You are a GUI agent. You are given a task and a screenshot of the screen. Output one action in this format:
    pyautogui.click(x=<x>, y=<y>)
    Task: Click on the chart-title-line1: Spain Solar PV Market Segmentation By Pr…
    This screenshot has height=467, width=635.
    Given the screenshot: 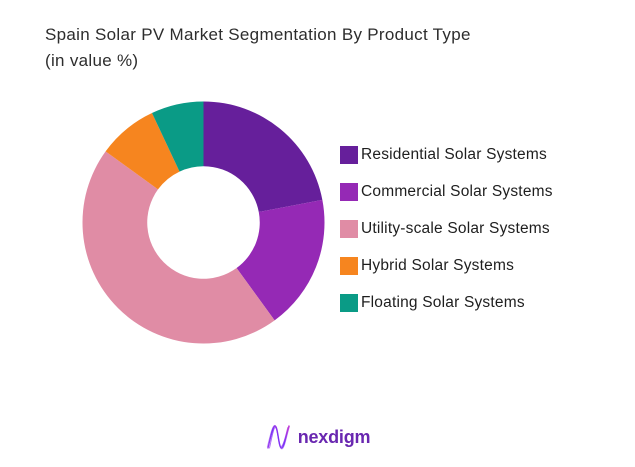 What is the action you would take?
    pyautogui.click(x=258, y=34)
    